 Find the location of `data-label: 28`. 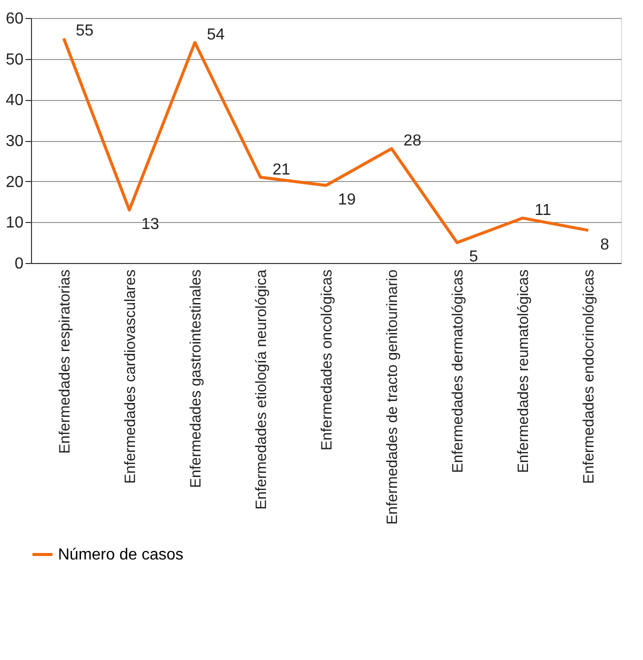

data-label: 28 is located at coordinates (413, 141).